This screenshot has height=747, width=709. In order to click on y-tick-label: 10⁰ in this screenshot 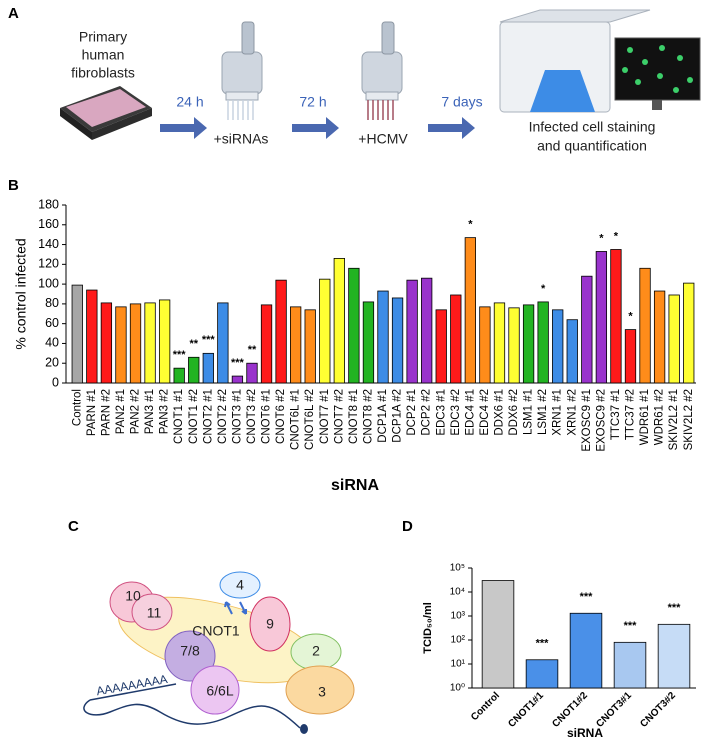, I will do `click(457, 688)`.